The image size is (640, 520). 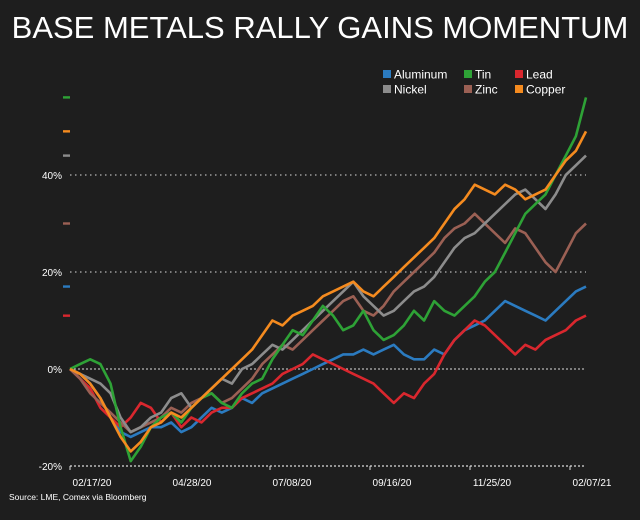 I want to click on legend-label-copper: Copper, so click(x=545, y=90).